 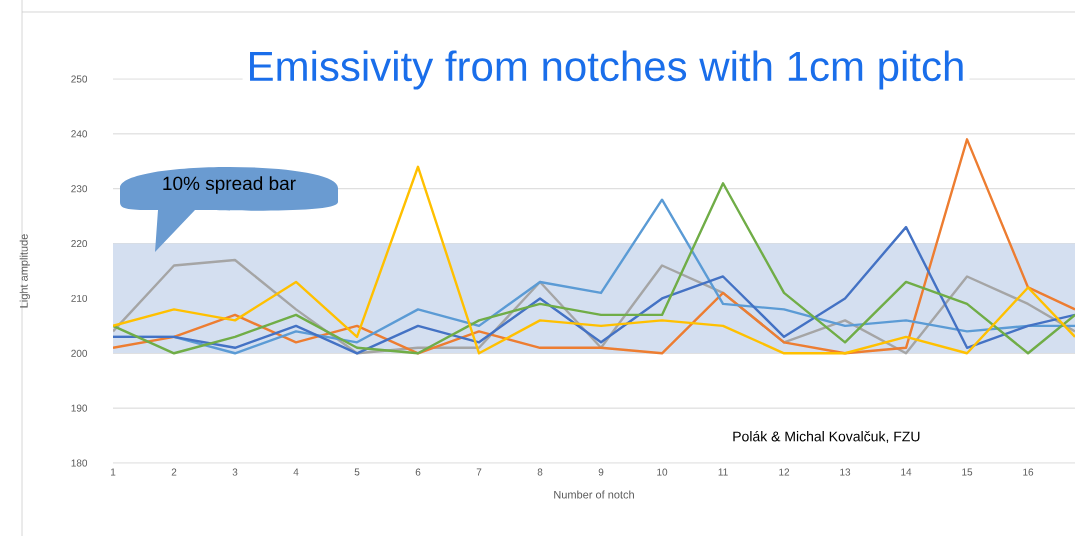 What do you see at coordinates (967, 472) in the screenshot?
I see `x-tick-label: 15` at bounding box center [967, 472].